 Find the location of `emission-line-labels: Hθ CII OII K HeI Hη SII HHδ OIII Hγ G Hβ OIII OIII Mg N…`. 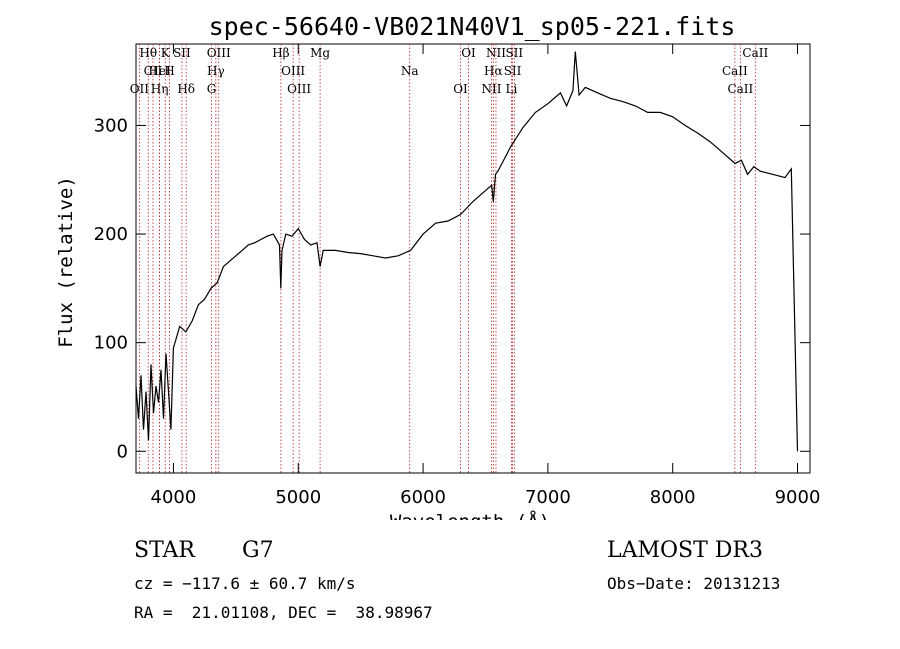

emission-line-labels: Hθ CII OII K HeI Hη SII HHδ OIII Hγ G Hβ OIII OIII Mg N… is located at coordinates (449, 71).